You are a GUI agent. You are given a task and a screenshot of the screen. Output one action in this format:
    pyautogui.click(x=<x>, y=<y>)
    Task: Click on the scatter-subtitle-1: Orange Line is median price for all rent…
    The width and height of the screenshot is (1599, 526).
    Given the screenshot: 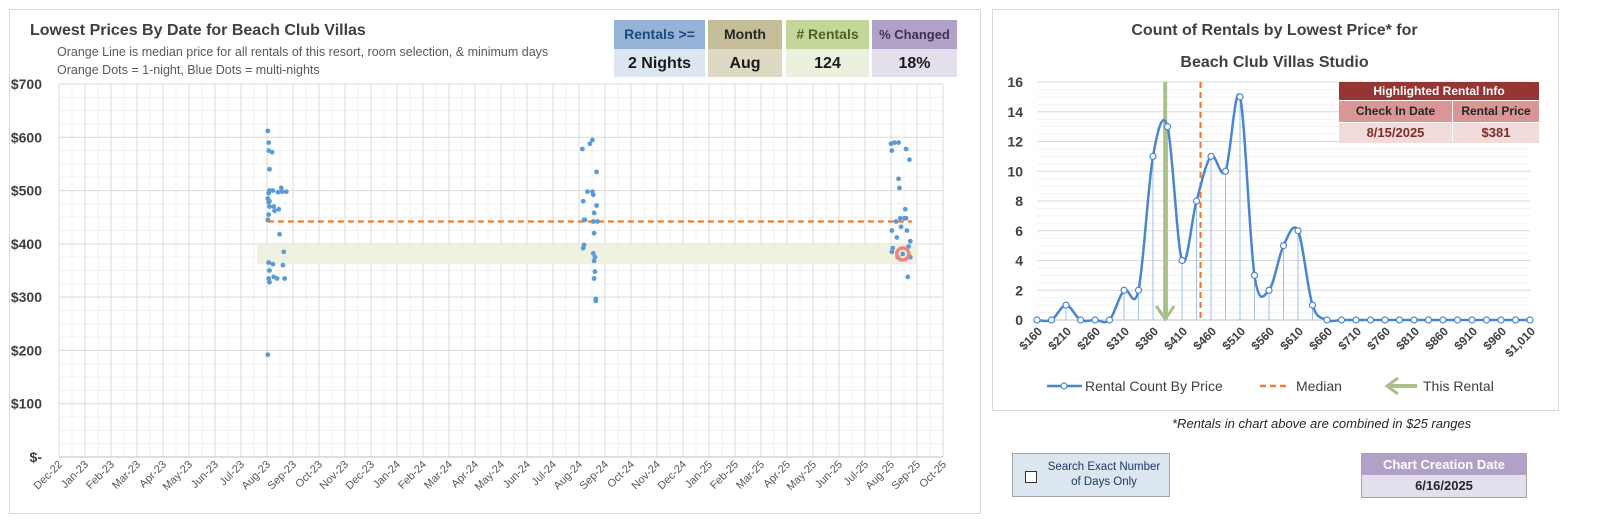 What is the action you would take?
    pyautogui.click(x=303, y=52)
    